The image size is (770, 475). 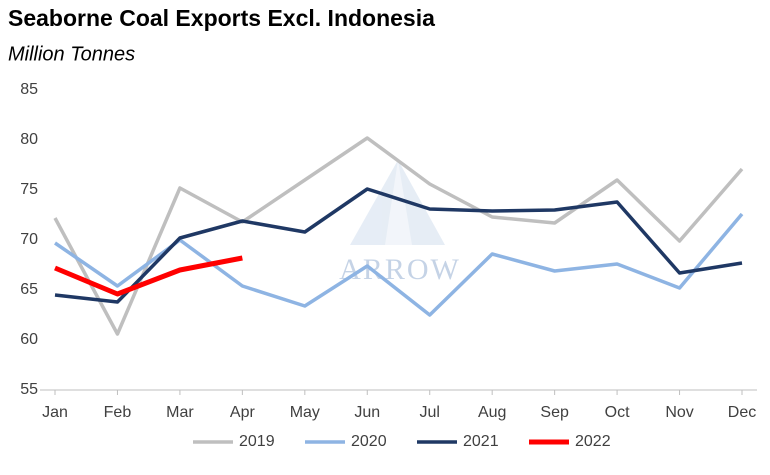 What do you see at coordinates (369, 441) in the screenshot?
I see `legend-label: 2020` at bounding box center [369, 441].